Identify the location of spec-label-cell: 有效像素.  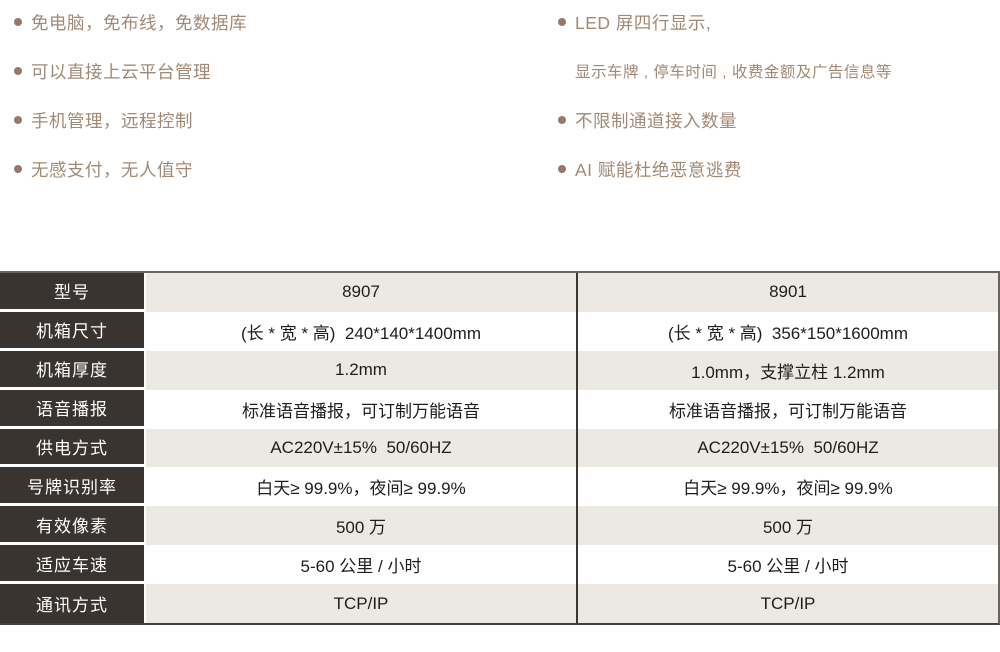
(73, 526).